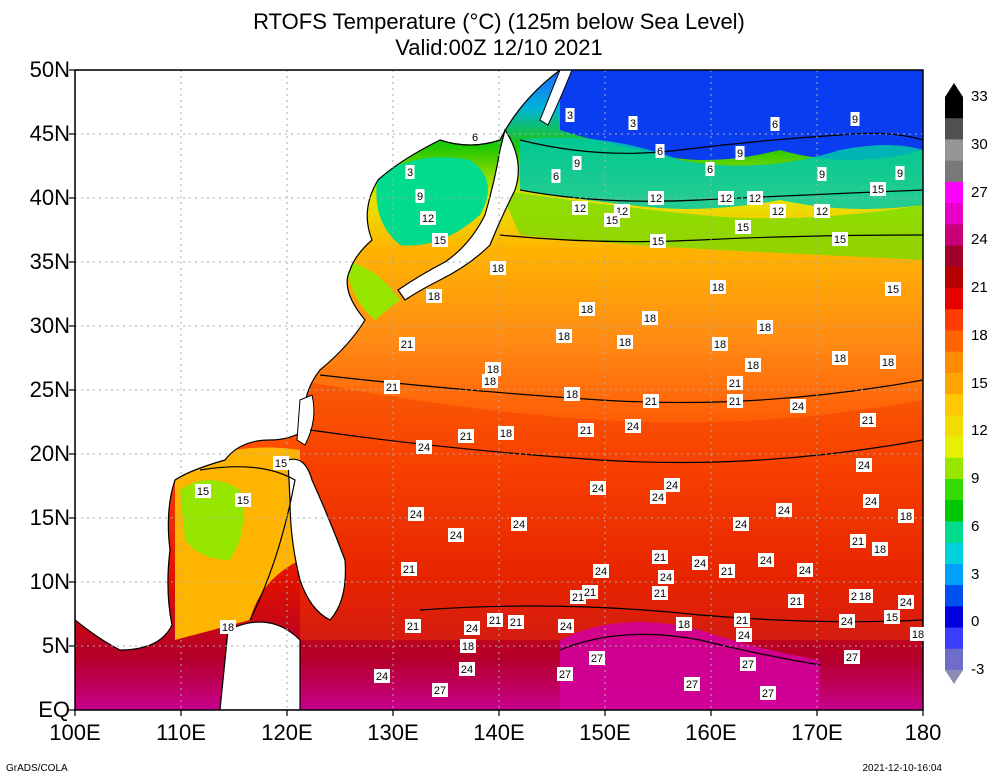 The height and width of the screenshot is (779, 1000). Describe the element at coordinates (726, 199) in the screenshot. I see `svg-text: 12` at that location.